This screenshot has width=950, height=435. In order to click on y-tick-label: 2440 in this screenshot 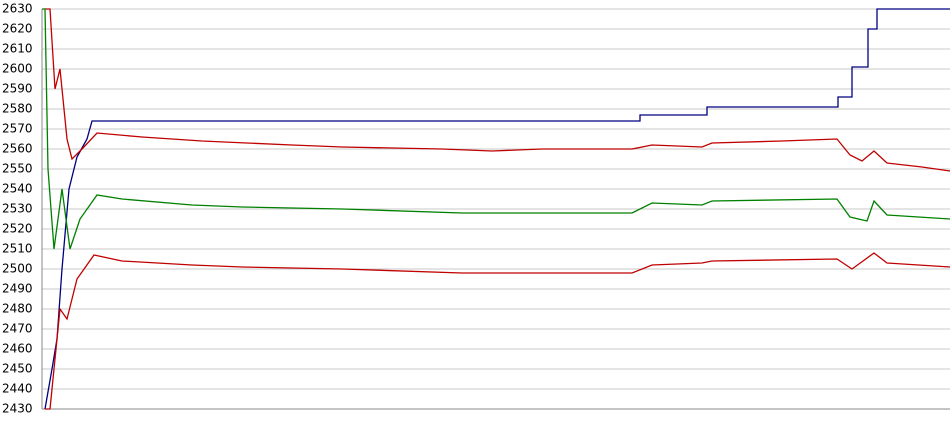, I will do `click(17, 389)`.